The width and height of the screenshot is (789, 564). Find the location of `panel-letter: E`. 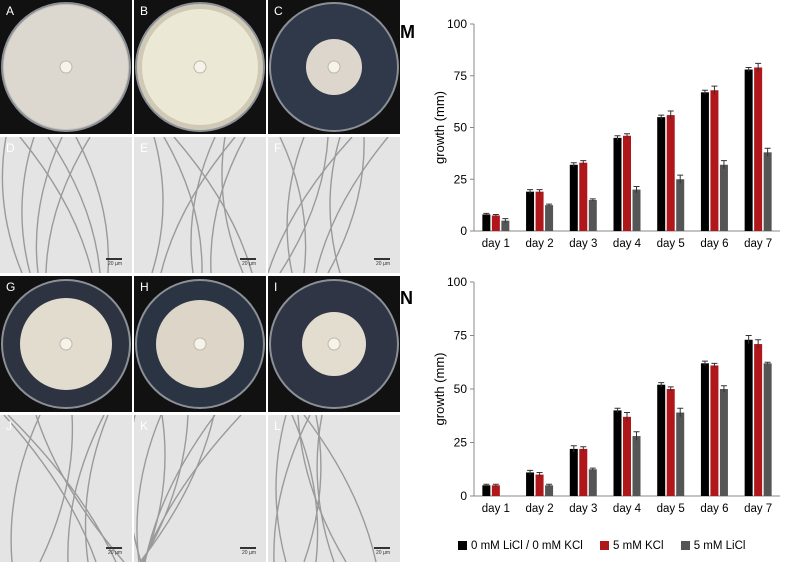

panel-letter: E is located at coordinates (144, 148).